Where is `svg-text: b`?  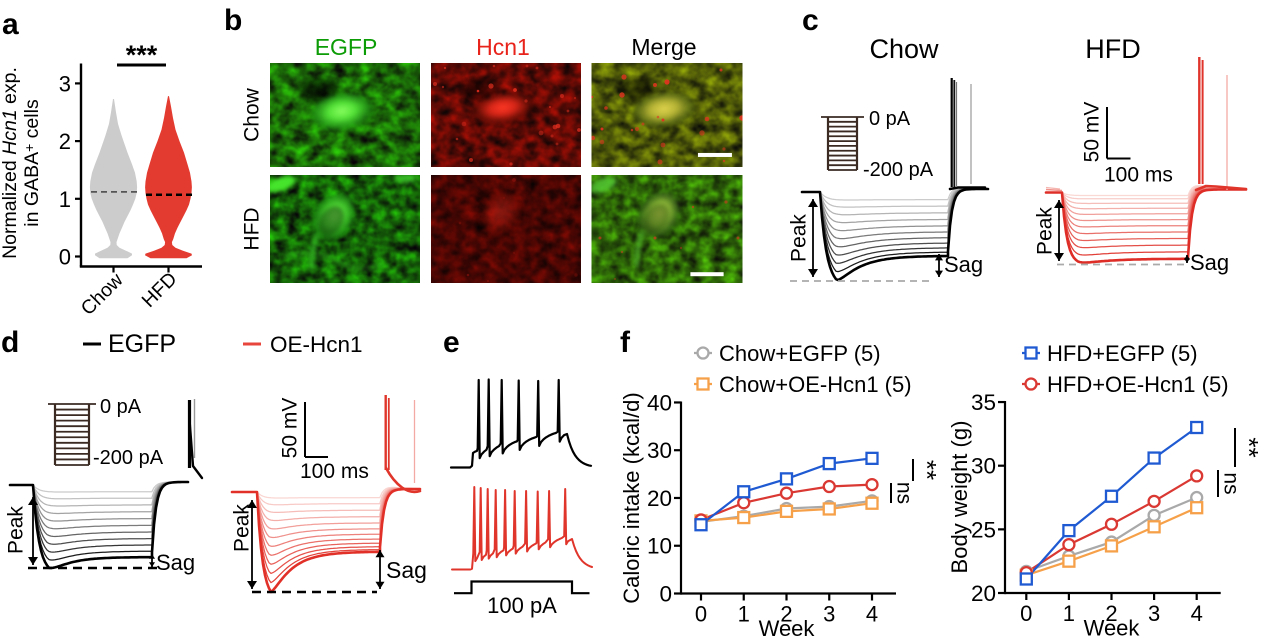
svg-text: b is located at coordinates (233, 20).